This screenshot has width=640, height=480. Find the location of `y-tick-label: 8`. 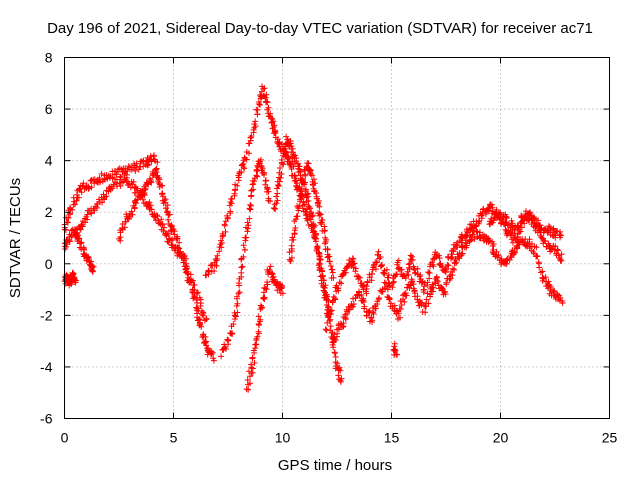

y-tick-label: 8 is located at coordinates (49, 58).